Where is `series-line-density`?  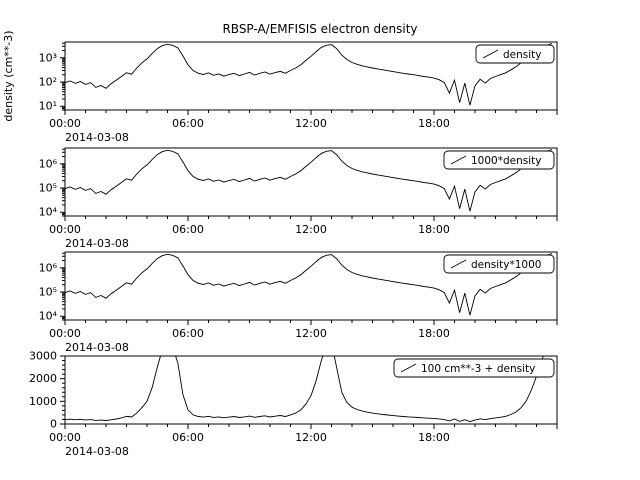 series-line-density is located at coordinates (309, 74).